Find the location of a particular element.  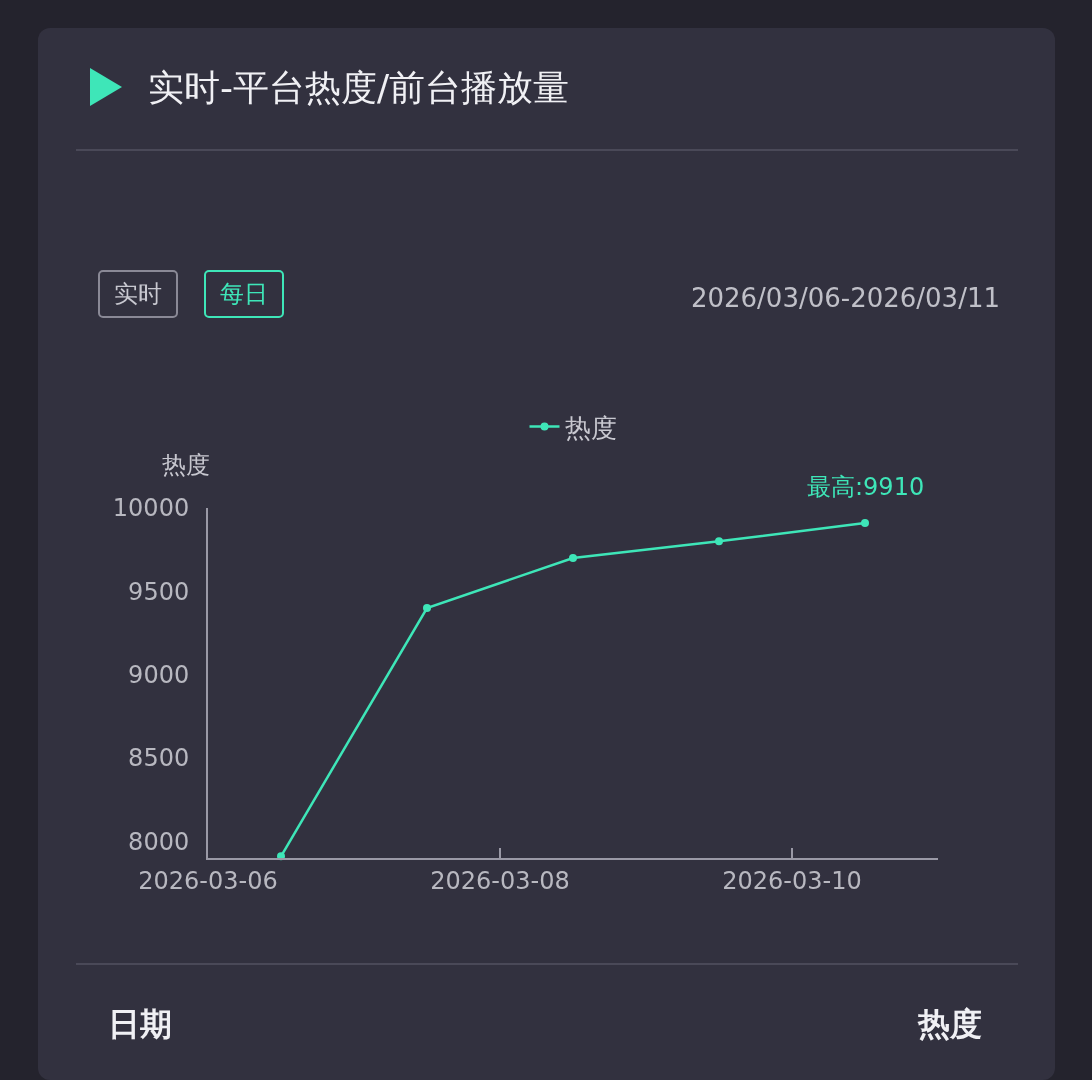

y-tick-label: 10000 is located at coordinates (151, 508).